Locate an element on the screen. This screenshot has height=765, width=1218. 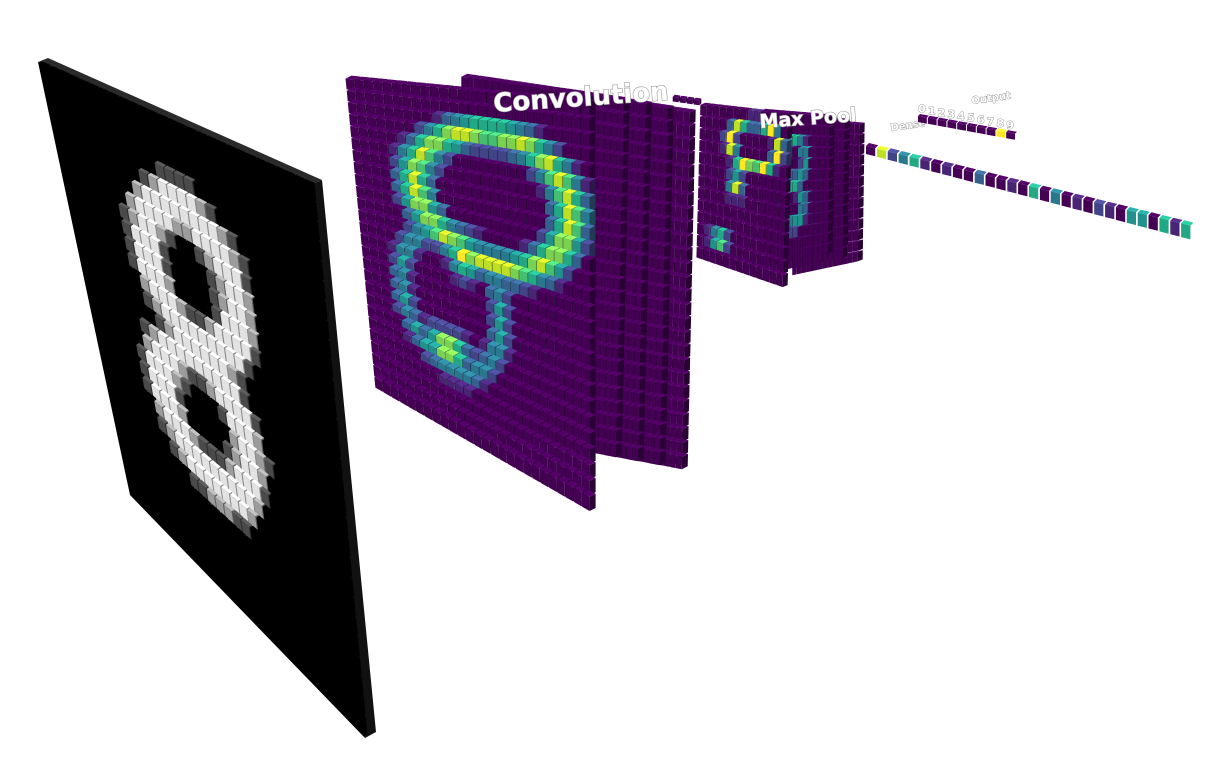
input-pixel-cell-side is located at coordinates (331, 370).